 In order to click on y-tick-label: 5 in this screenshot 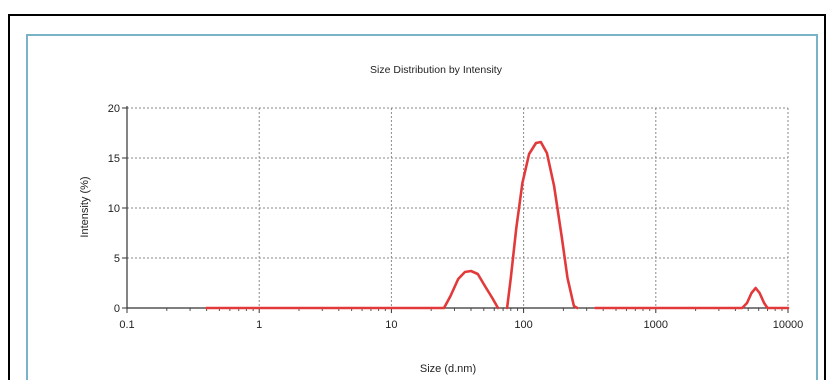, I will do `click(117, 259)`.